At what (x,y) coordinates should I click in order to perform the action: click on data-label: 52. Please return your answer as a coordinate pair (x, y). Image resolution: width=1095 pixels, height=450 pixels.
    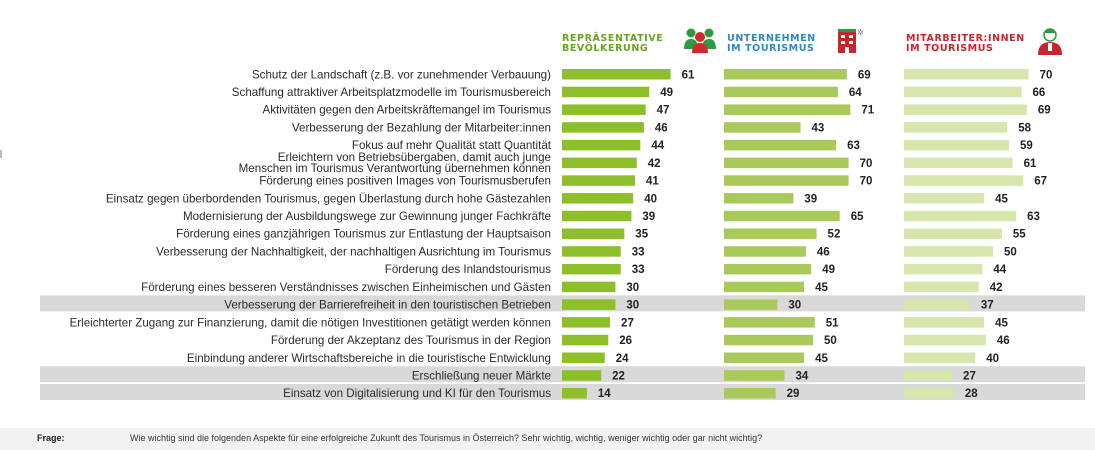
    Looking at the image, I should click on (834, 235).